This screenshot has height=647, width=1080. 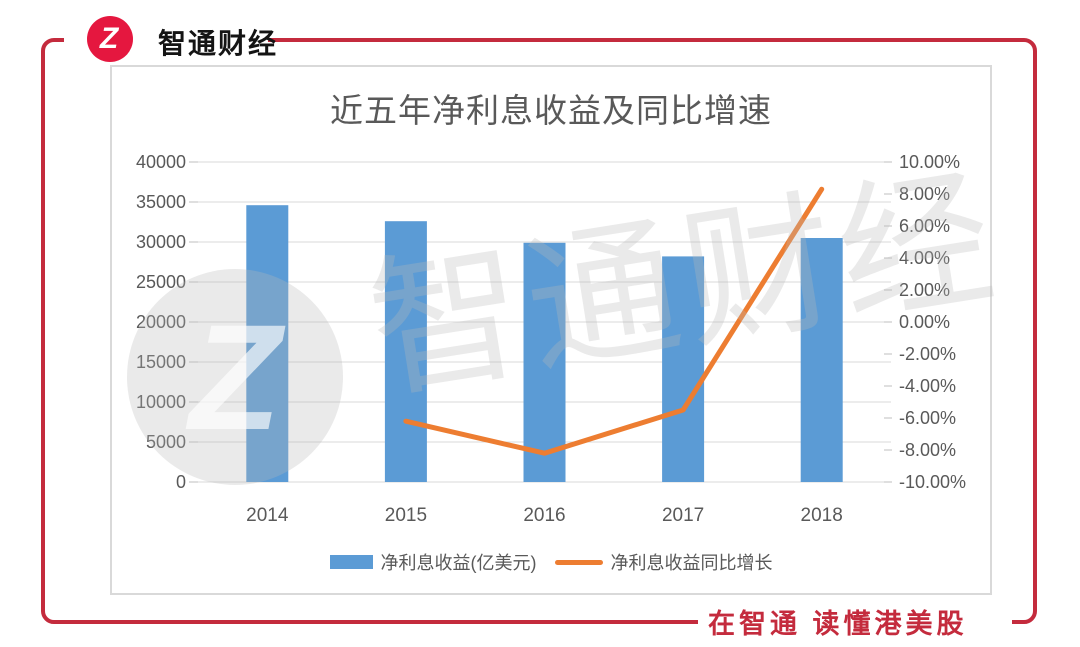 I want to click on left-axis-label: 40000, so click(x=161, y=162).